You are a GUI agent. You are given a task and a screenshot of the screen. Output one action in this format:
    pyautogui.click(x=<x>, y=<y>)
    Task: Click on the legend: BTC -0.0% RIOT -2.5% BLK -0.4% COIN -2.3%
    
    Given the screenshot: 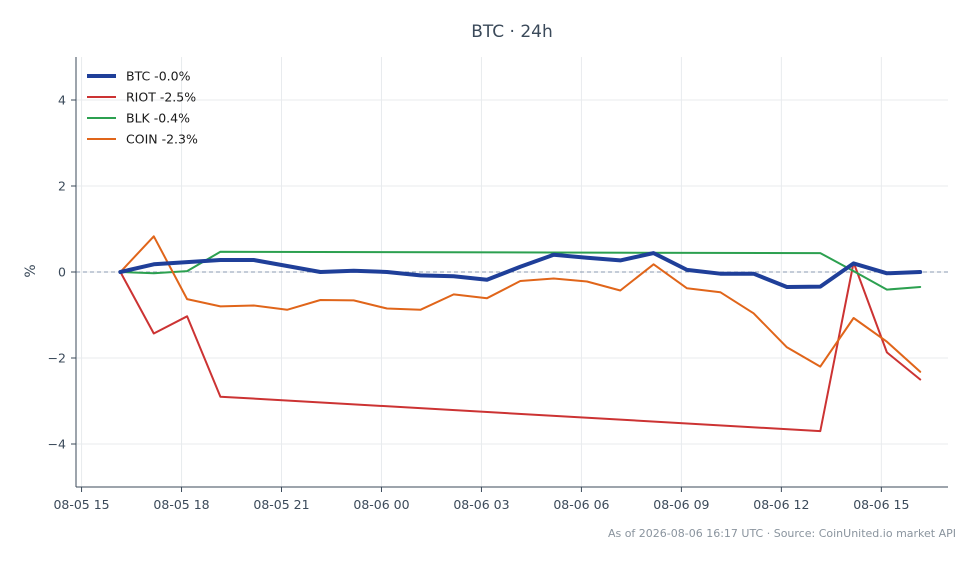 What is the action you would take?
    pyautogui.click(x=142, y=108)
    